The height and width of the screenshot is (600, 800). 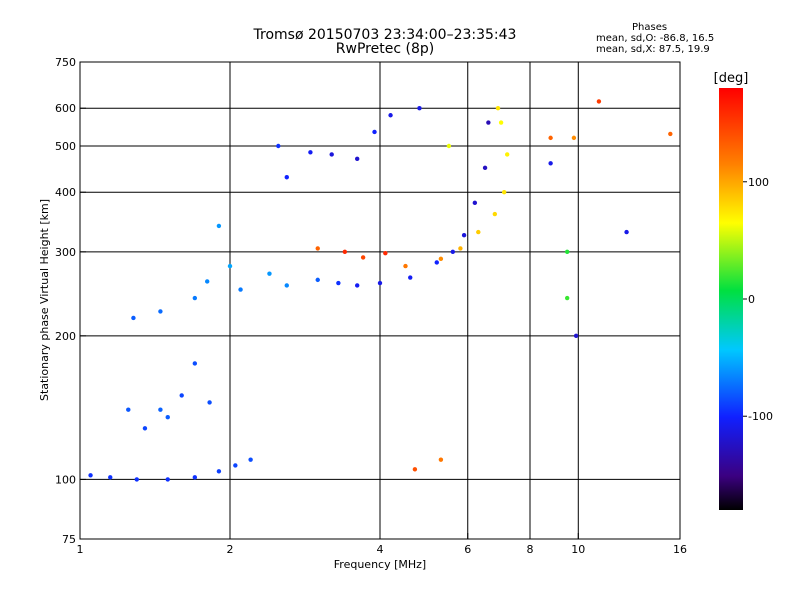 I want to click on x-axis-label: Frequency [MHz], so click(x=380, y=564).